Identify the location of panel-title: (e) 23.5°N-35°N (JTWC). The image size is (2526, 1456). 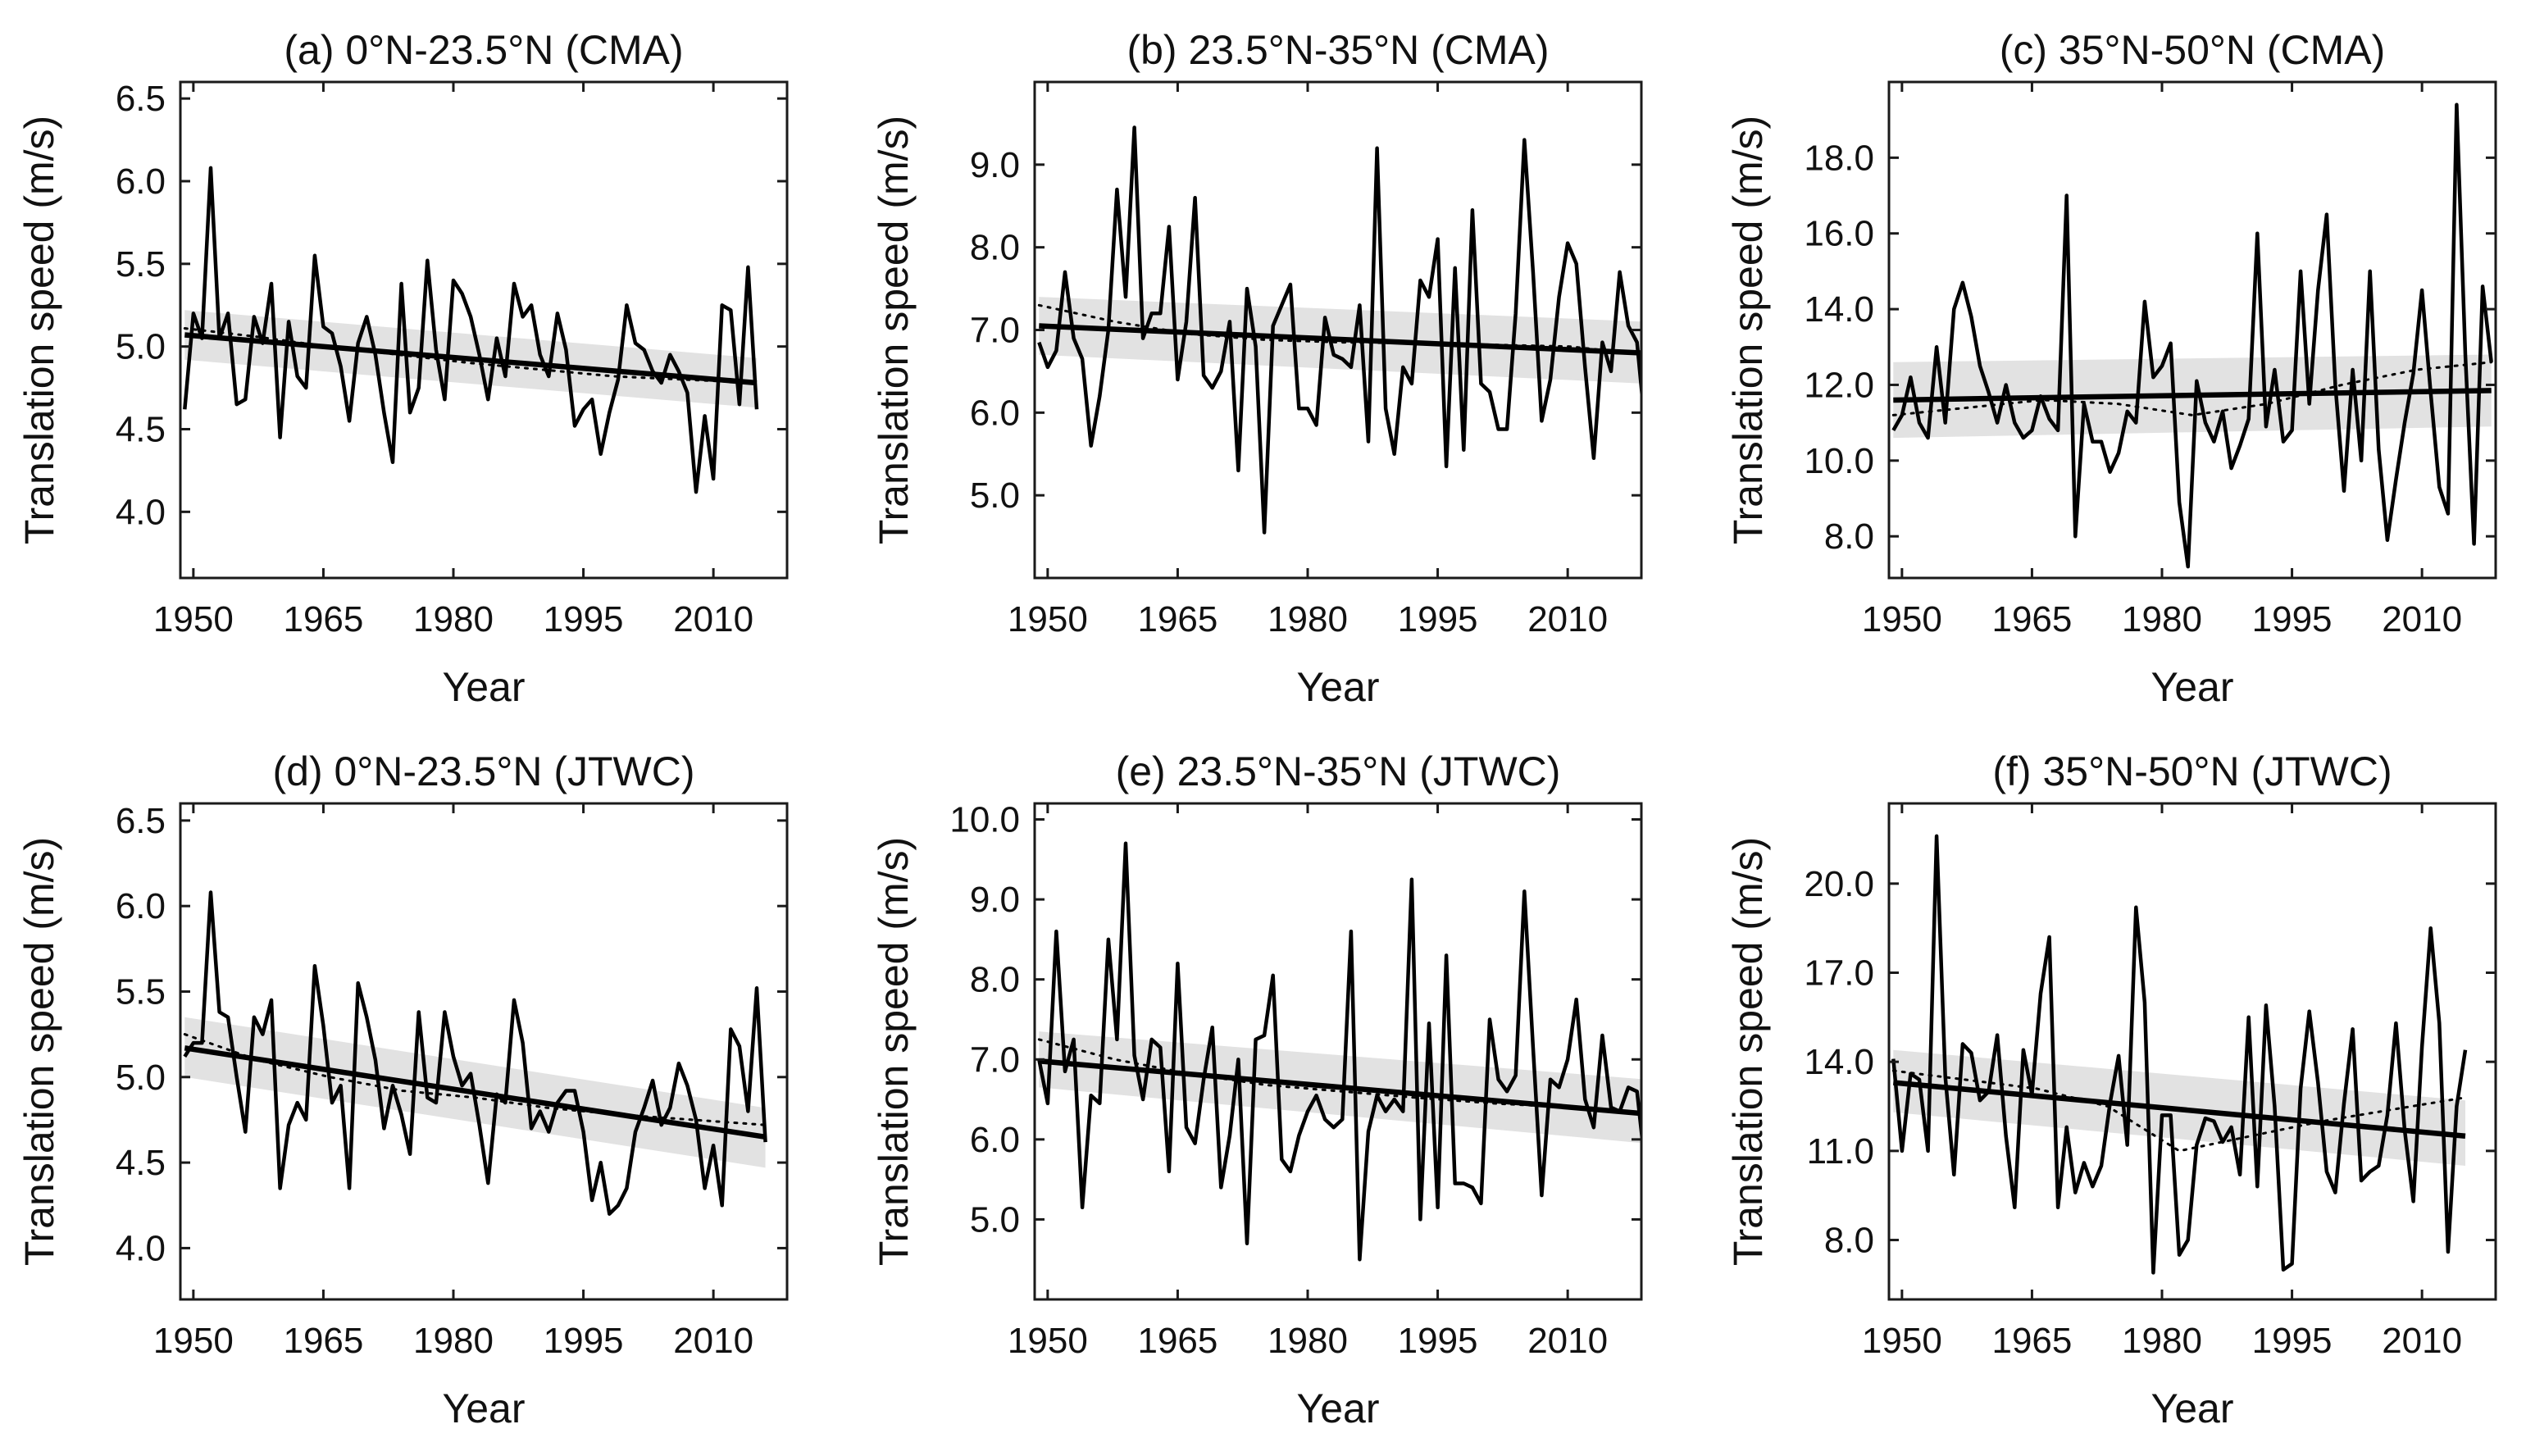
(1338, 771).